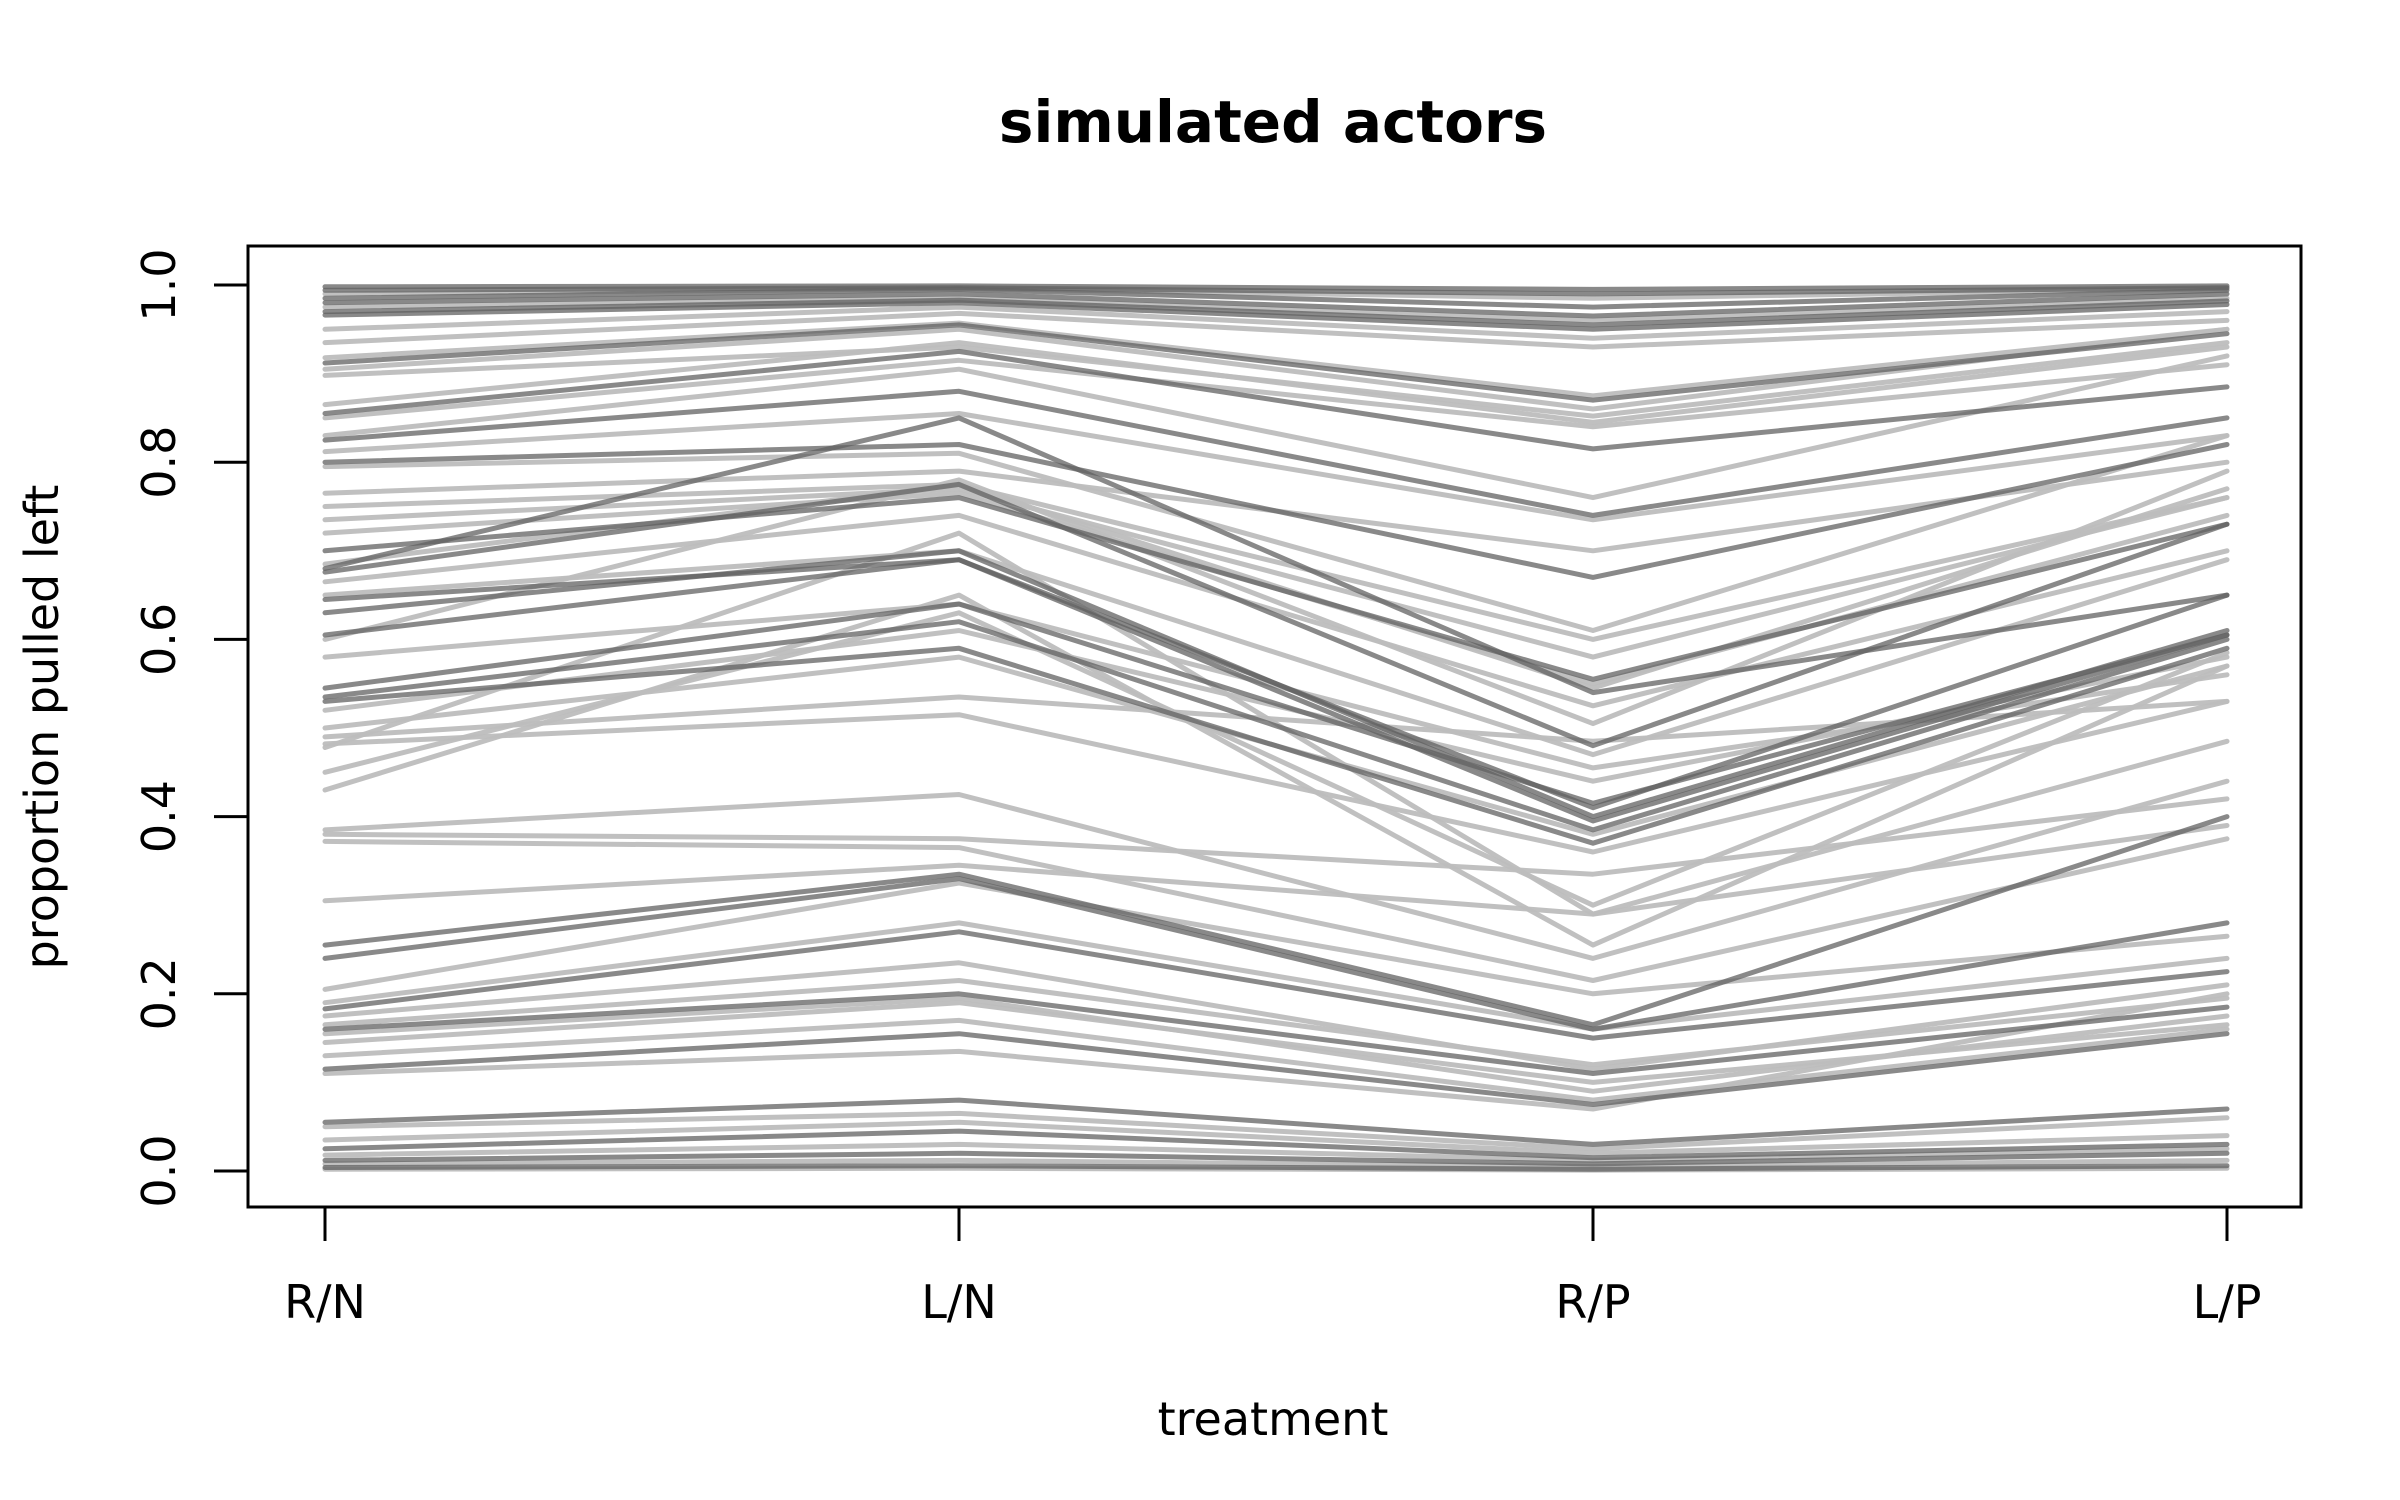 The height and width of the screenshot is (1500, 2400). I want to click on x-tick-label: L/N, so click(959, 1302).